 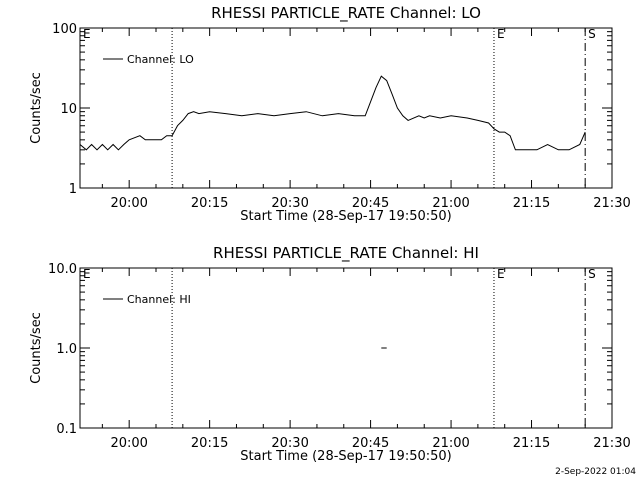 What do you see at coordinates (159, 299) in the screenshot?
I see `legend-entry: Channel: HI` at bounding box center [159, 299].